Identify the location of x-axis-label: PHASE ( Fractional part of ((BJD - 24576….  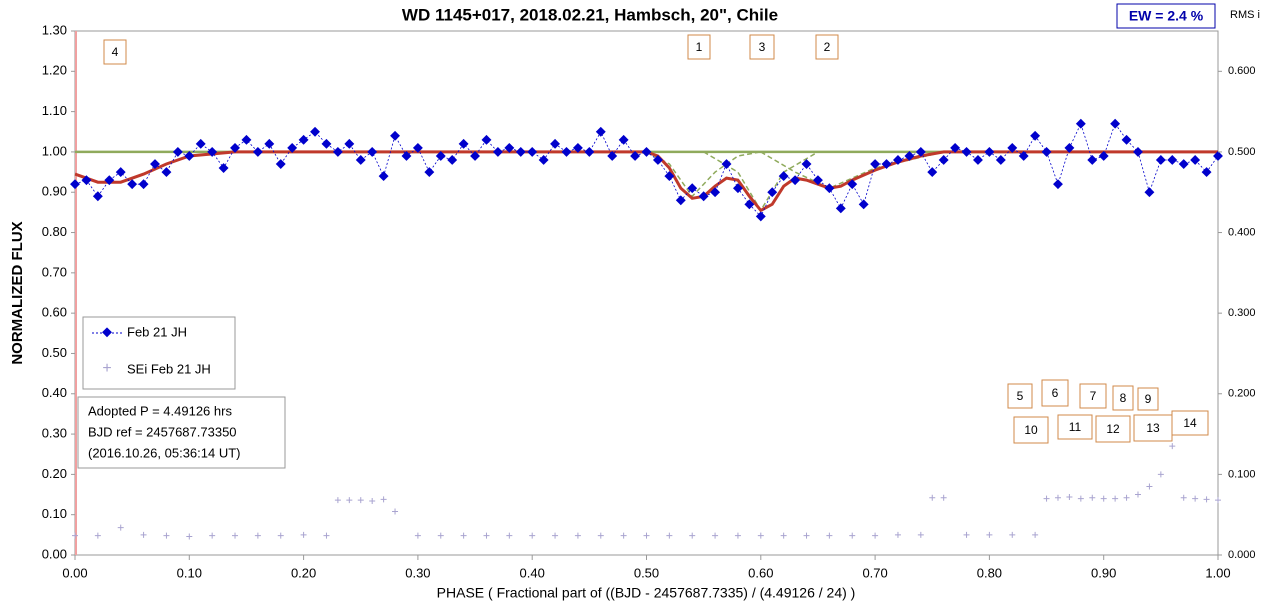
(646, 593).